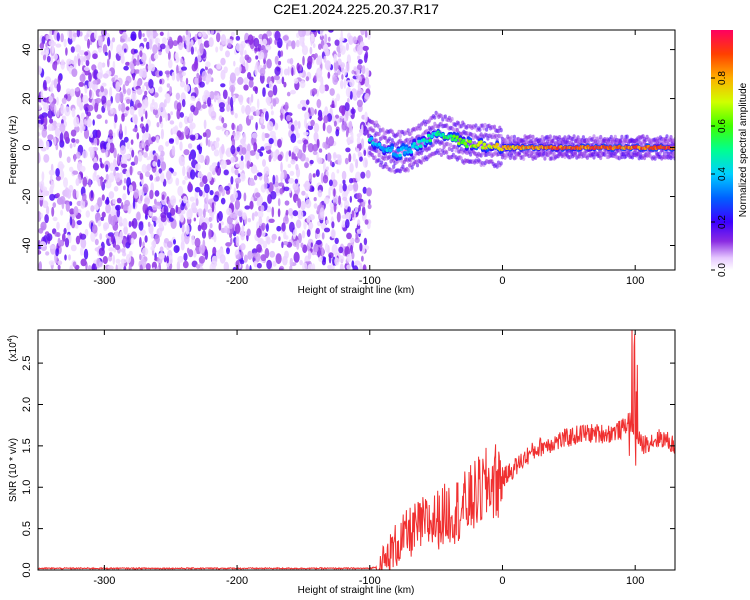 This screenshot has width=750, height=600. What do you see at coordinates (722, 174) in the screenshot?
I see `colorbar-tick-label: 0.4` at bounding box center [722, 174].